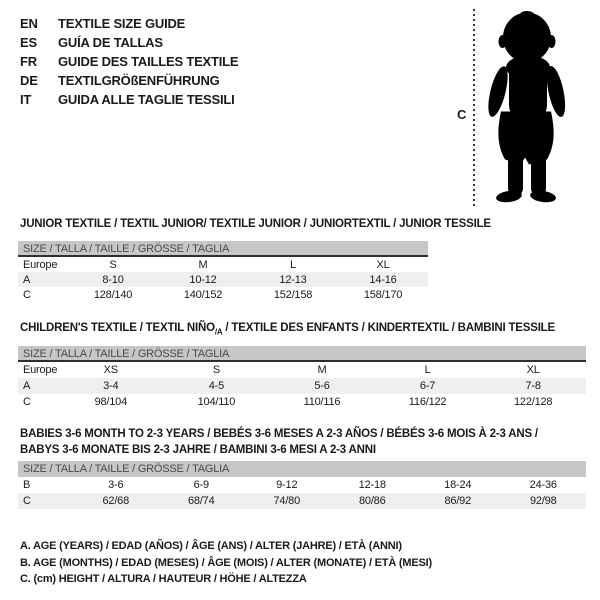 The image size is (600, 600). What do you see at coordinates (26, 99) in the screenshot?
I see `language-code: IT` at bounding box center [26, 99].